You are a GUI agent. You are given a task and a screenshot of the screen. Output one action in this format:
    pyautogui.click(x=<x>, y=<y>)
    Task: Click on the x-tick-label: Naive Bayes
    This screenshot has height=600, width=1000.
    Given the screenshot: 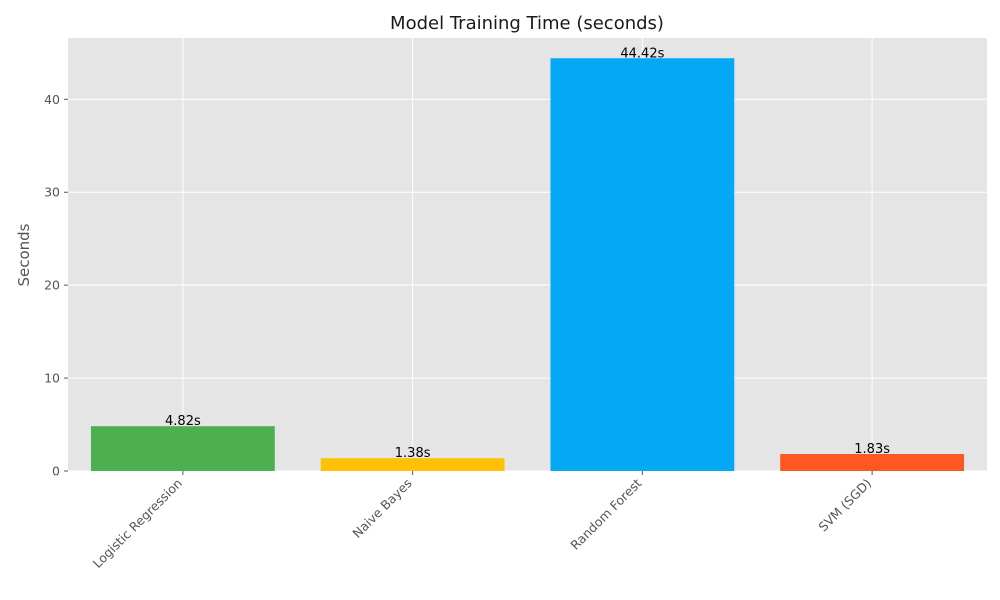 What is the action you would take?
    pyautogui.click(x=381, y=508)
    